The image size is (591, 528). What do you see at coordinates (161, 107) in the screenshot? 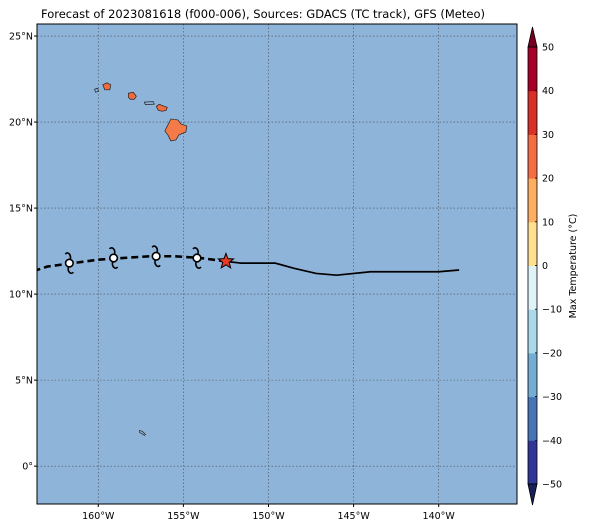
I see `island-maui` at bounding box center [161, 107].